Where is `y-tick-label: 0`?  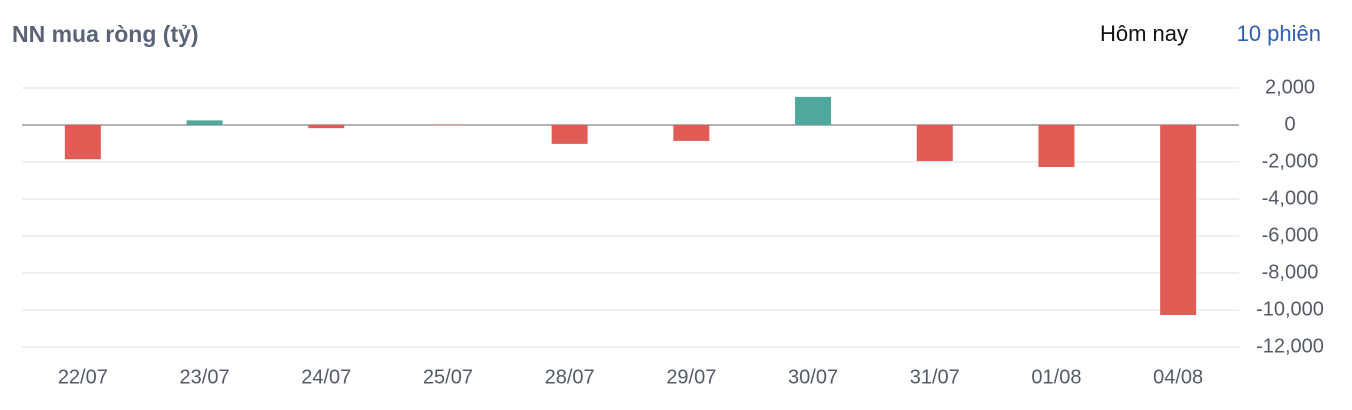
y-tick-label: 0 is located at coordinates (1289, 124).